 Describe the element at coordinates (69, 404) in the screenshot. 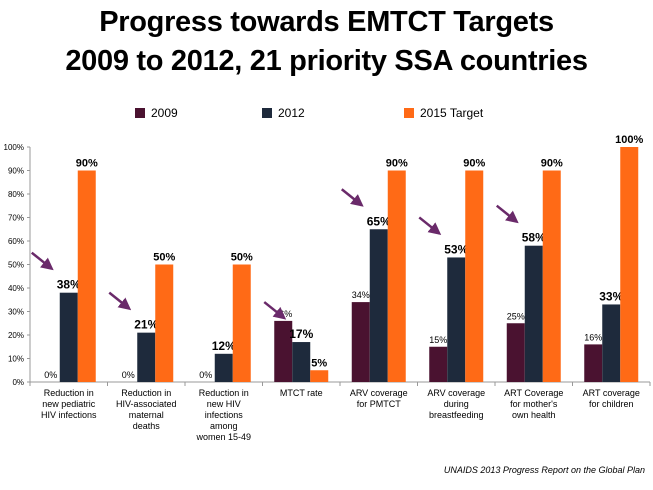

I see `category-label: Reduction in new pediatric HIV infections` at that location.